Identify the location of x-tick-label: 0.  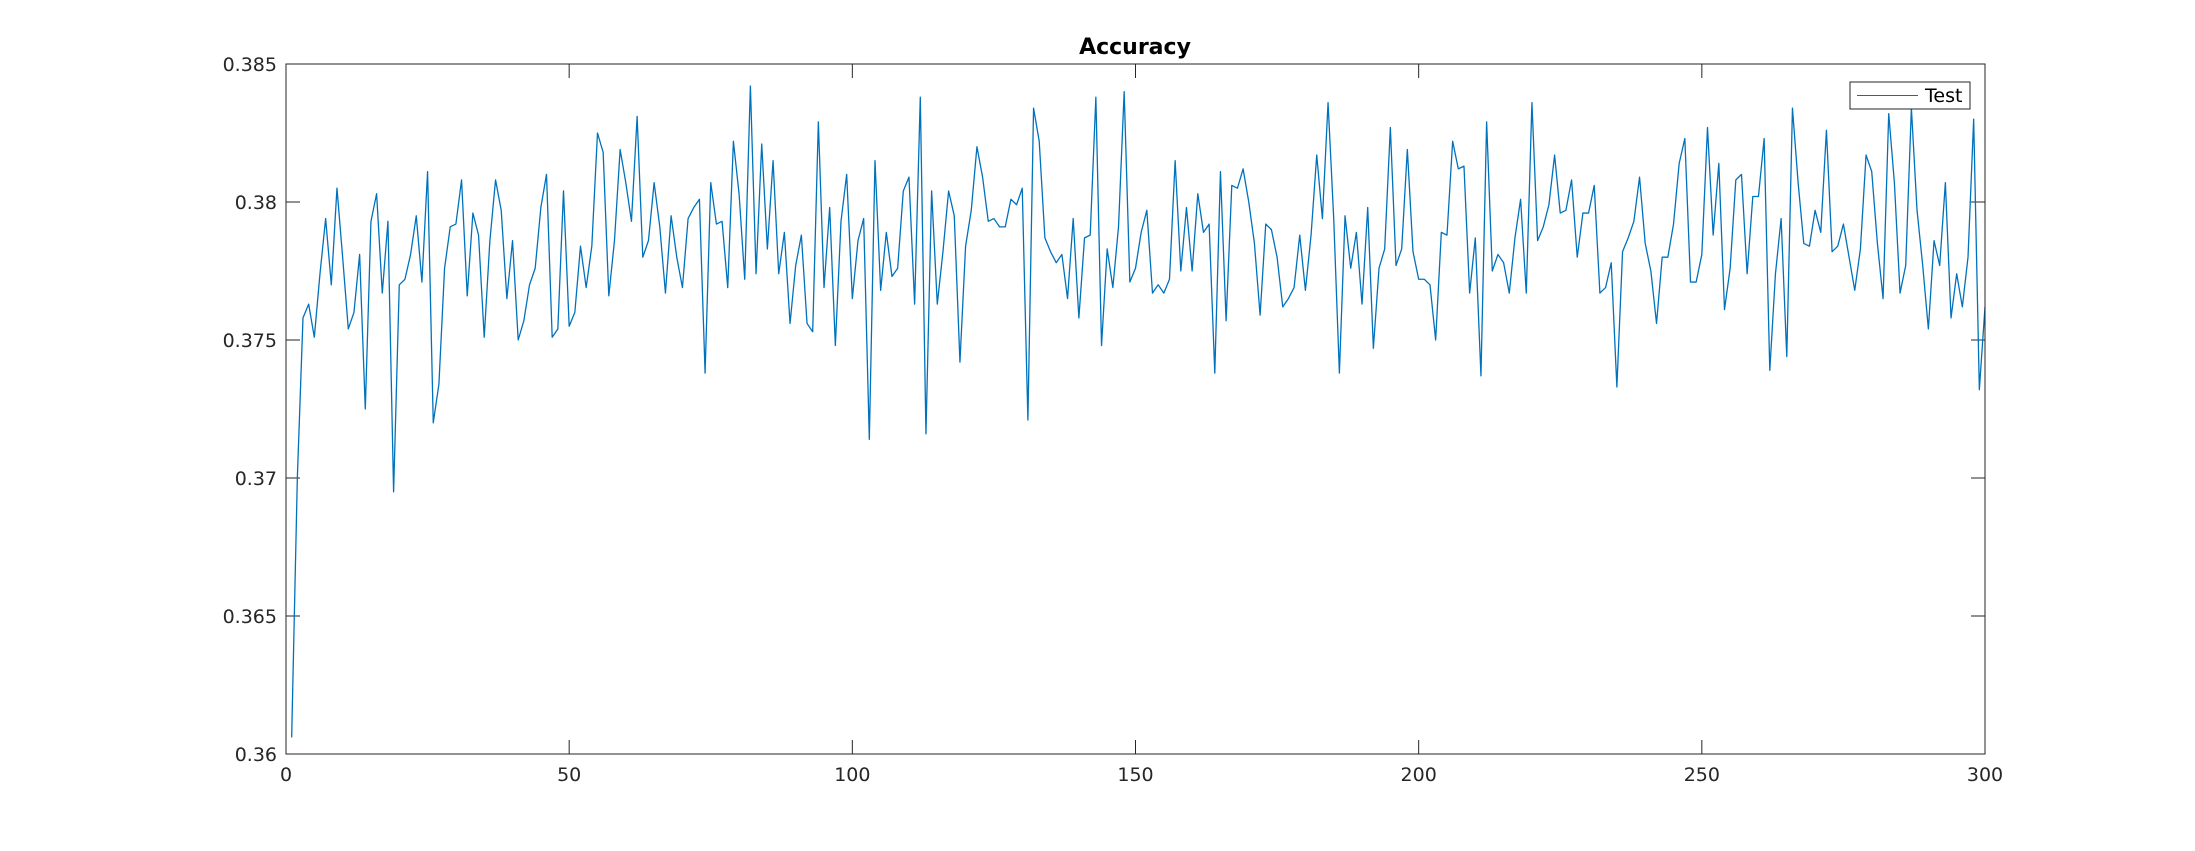
(286, 775).